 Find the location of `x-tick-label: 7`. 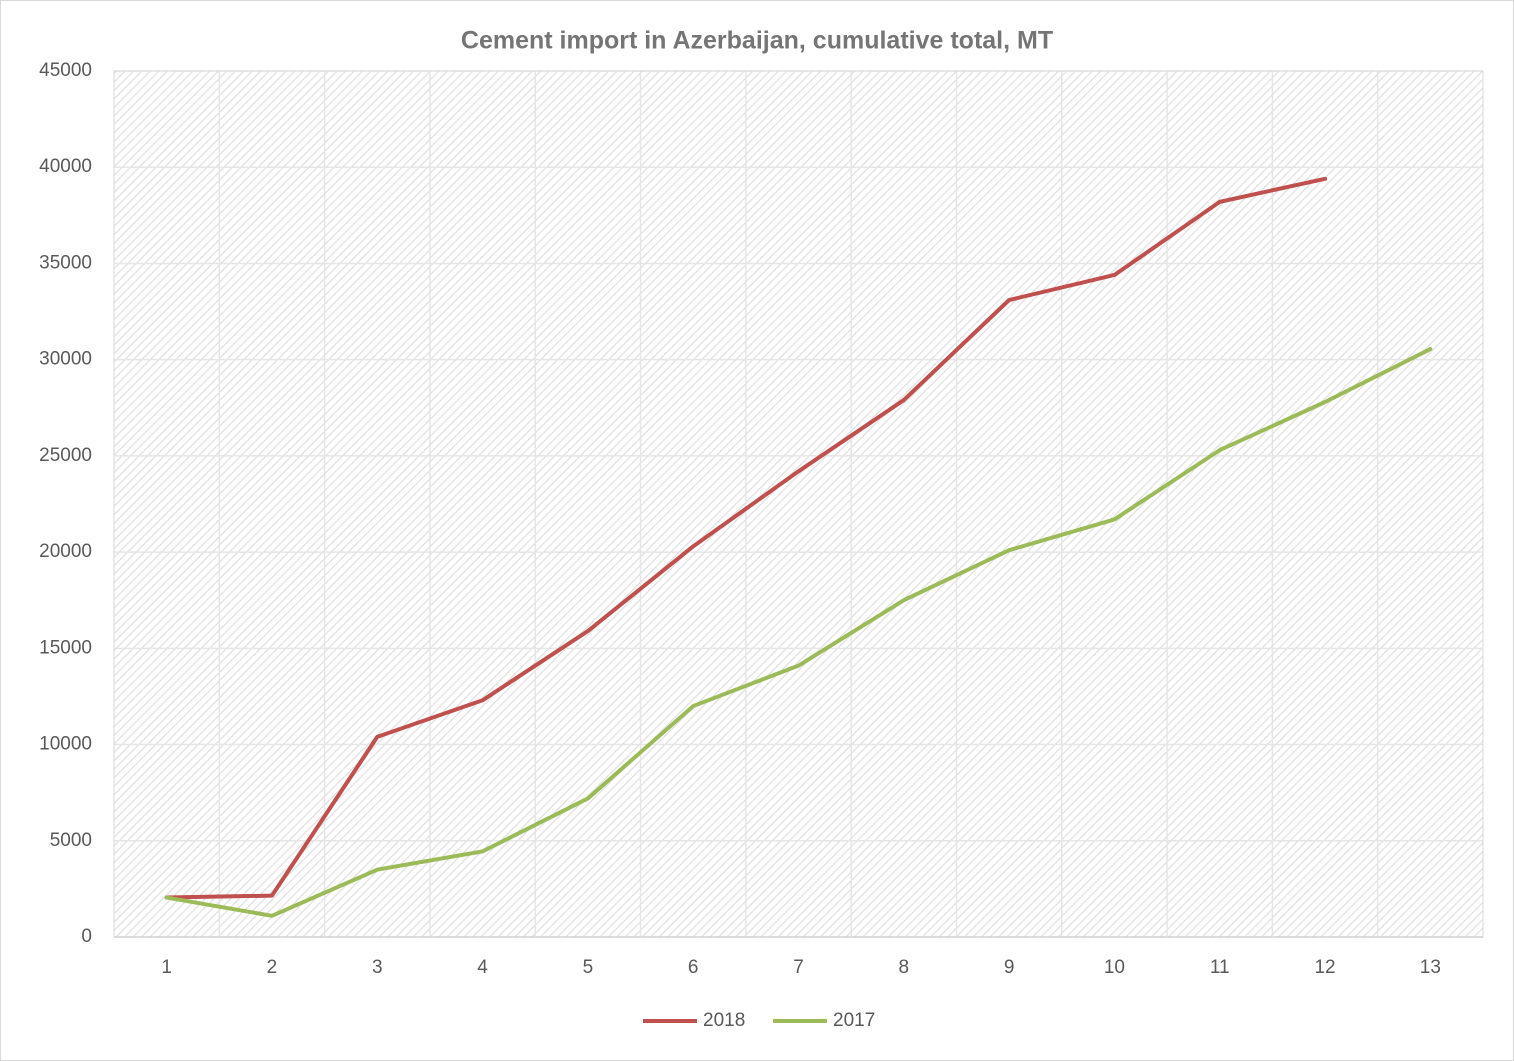

x-tick-label: 7 is located at coordinates (798, 967).